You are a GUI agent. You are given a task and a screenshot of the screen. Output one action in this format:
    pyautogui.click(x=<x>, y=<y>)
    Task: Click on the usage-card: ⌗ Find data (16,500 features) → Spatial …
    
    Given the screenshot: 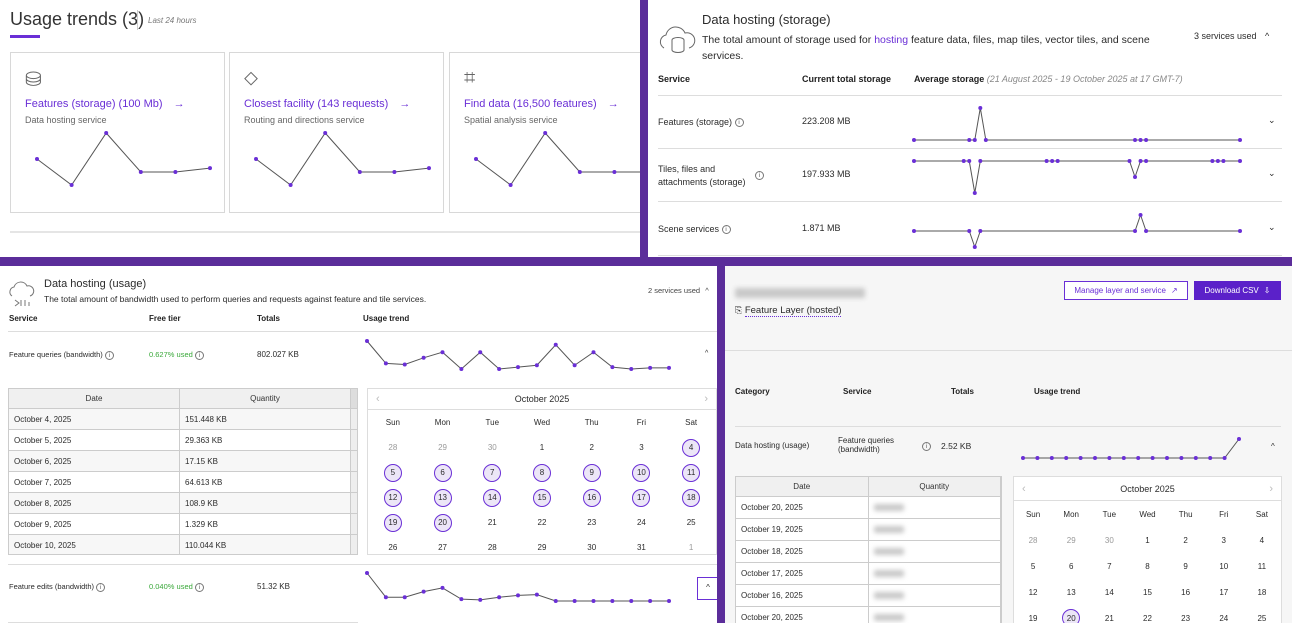 What is the action you would take?
    pyautogui.click(x=544, y=132)
    